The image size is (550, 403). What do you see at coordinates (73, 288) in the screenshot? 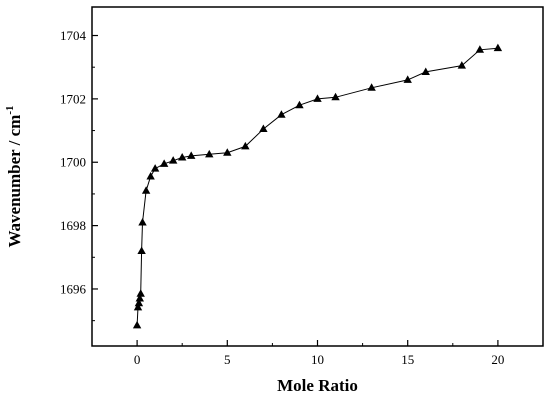
I see `y-tick-label: 1696` at bounding box center [73, 288].